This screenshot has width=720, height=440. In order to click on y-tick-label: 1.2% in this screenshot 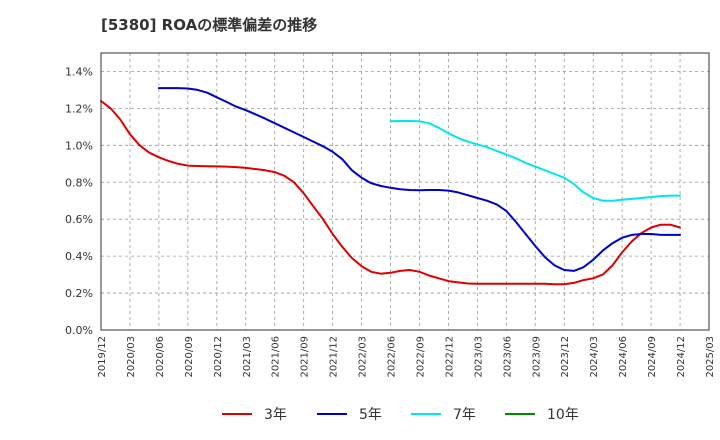, I will do `click(79, 108)`.